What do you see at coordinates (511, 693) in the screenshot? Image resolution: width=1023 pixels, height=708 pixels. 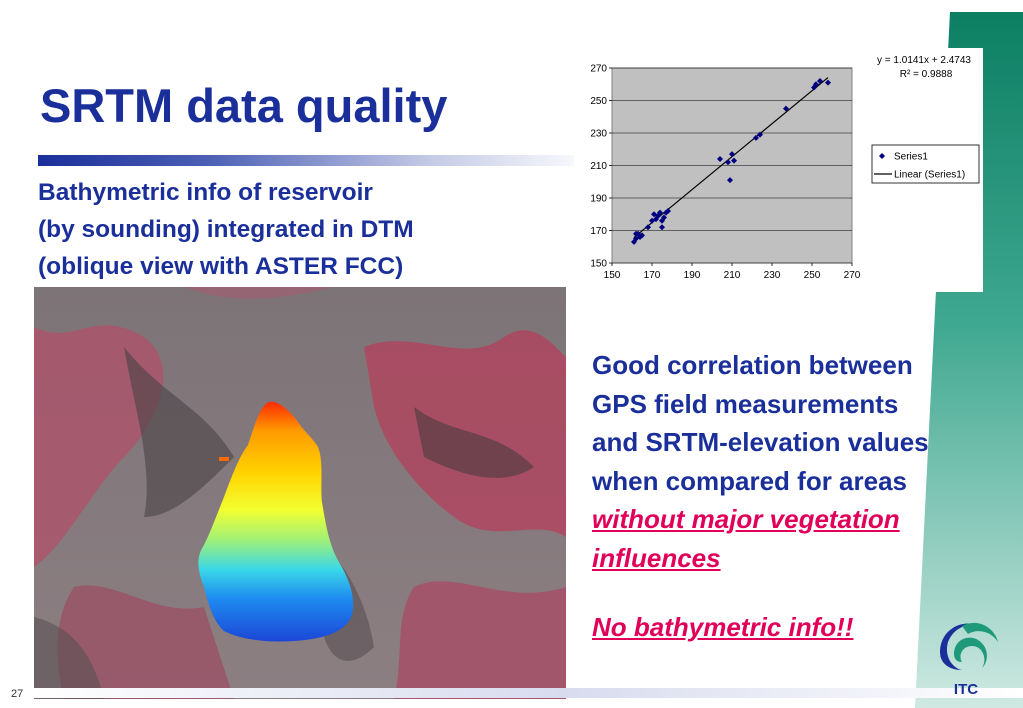 I see `footer-bar` at bounding box center [511, 693].